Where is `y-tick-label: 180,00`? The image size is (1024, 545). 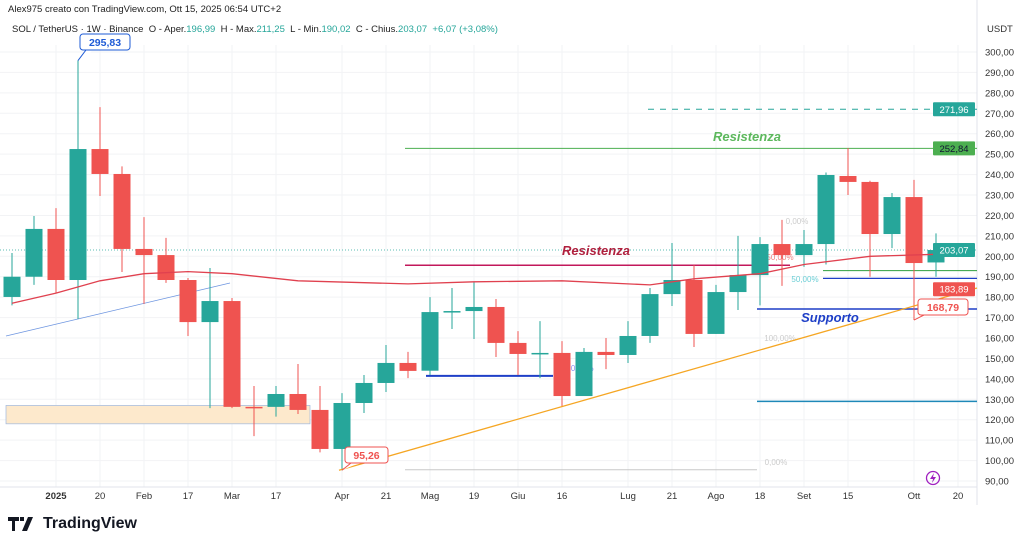 y-tick-label: 180,00 is located at coordinates (999, 298).